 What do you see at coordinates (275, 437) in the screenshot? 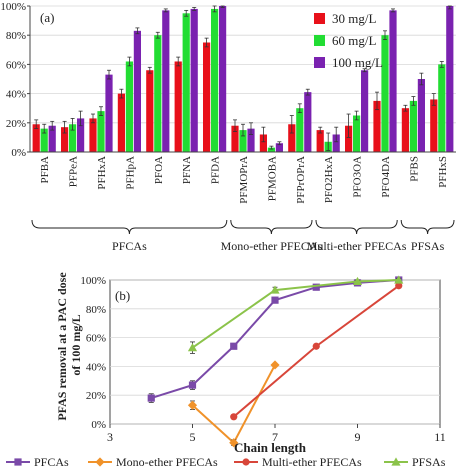
I see `panel-b-x-tick-label: 7` at bounding box center [275, 437].